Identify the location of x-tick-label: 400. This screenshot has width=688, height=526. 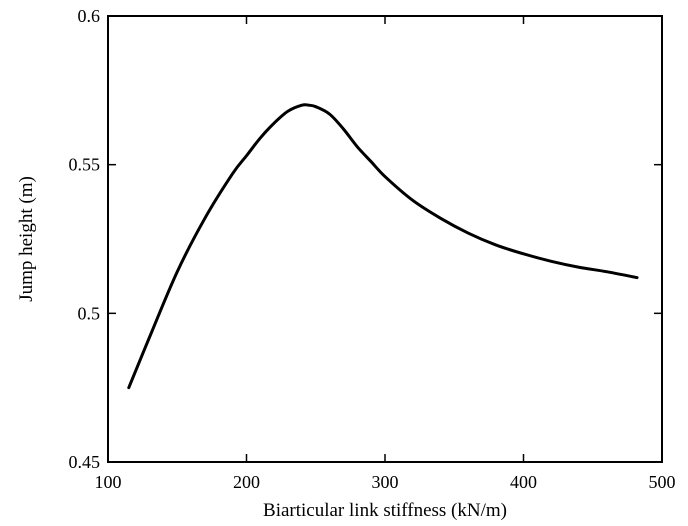
(523, 482).